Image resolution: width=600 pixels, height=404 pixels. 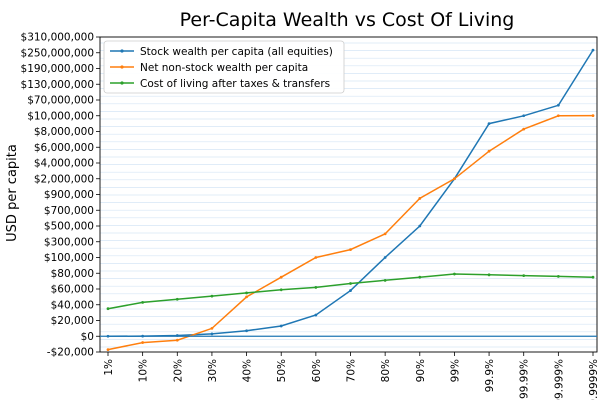 What do you see at coordinates (64, 164) in the screenshot?
I see `y-tick-label: $4,000,000` at bounding box center [64, 164].